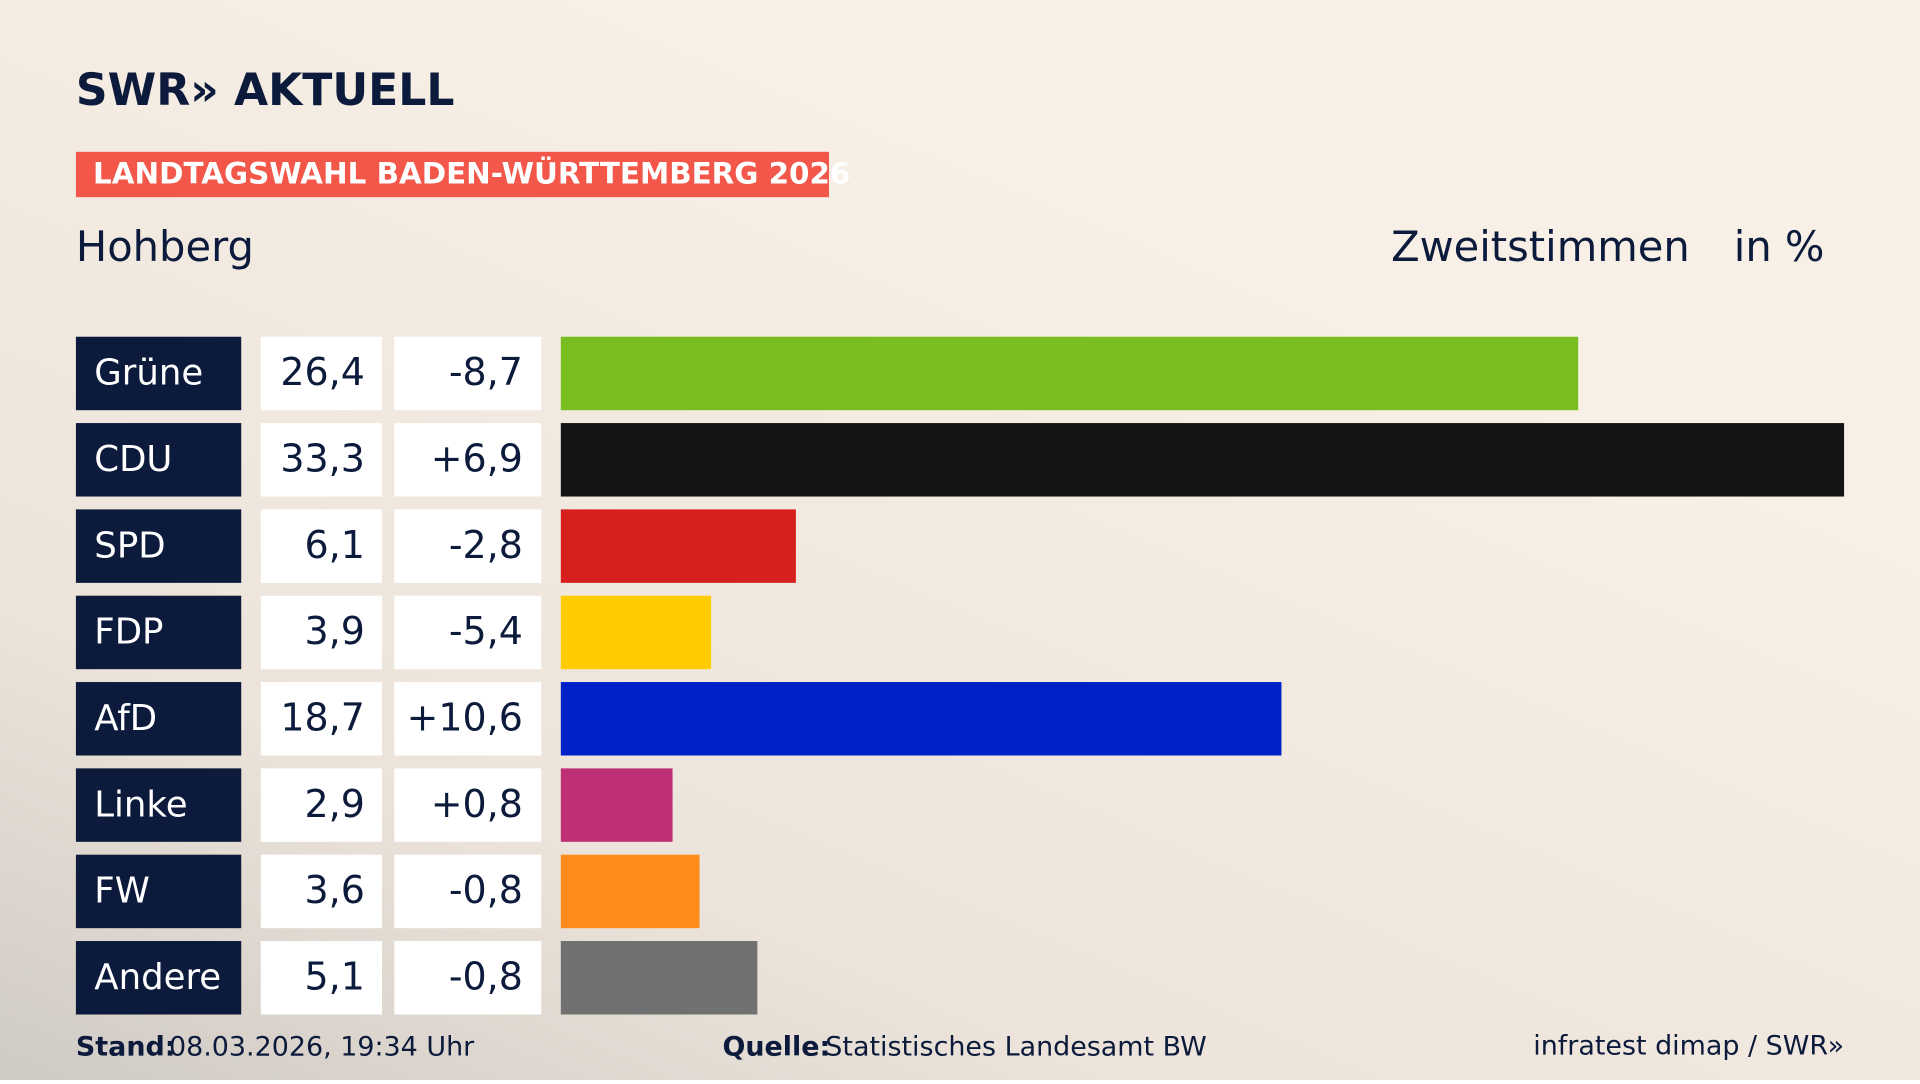  What do you see at coordinates (471, 173) in the screenshot?
I see `banner: LANDTAGSWAHL BADEN-WÜRTTEMBERG 2026` at bounding box center [471, 173].